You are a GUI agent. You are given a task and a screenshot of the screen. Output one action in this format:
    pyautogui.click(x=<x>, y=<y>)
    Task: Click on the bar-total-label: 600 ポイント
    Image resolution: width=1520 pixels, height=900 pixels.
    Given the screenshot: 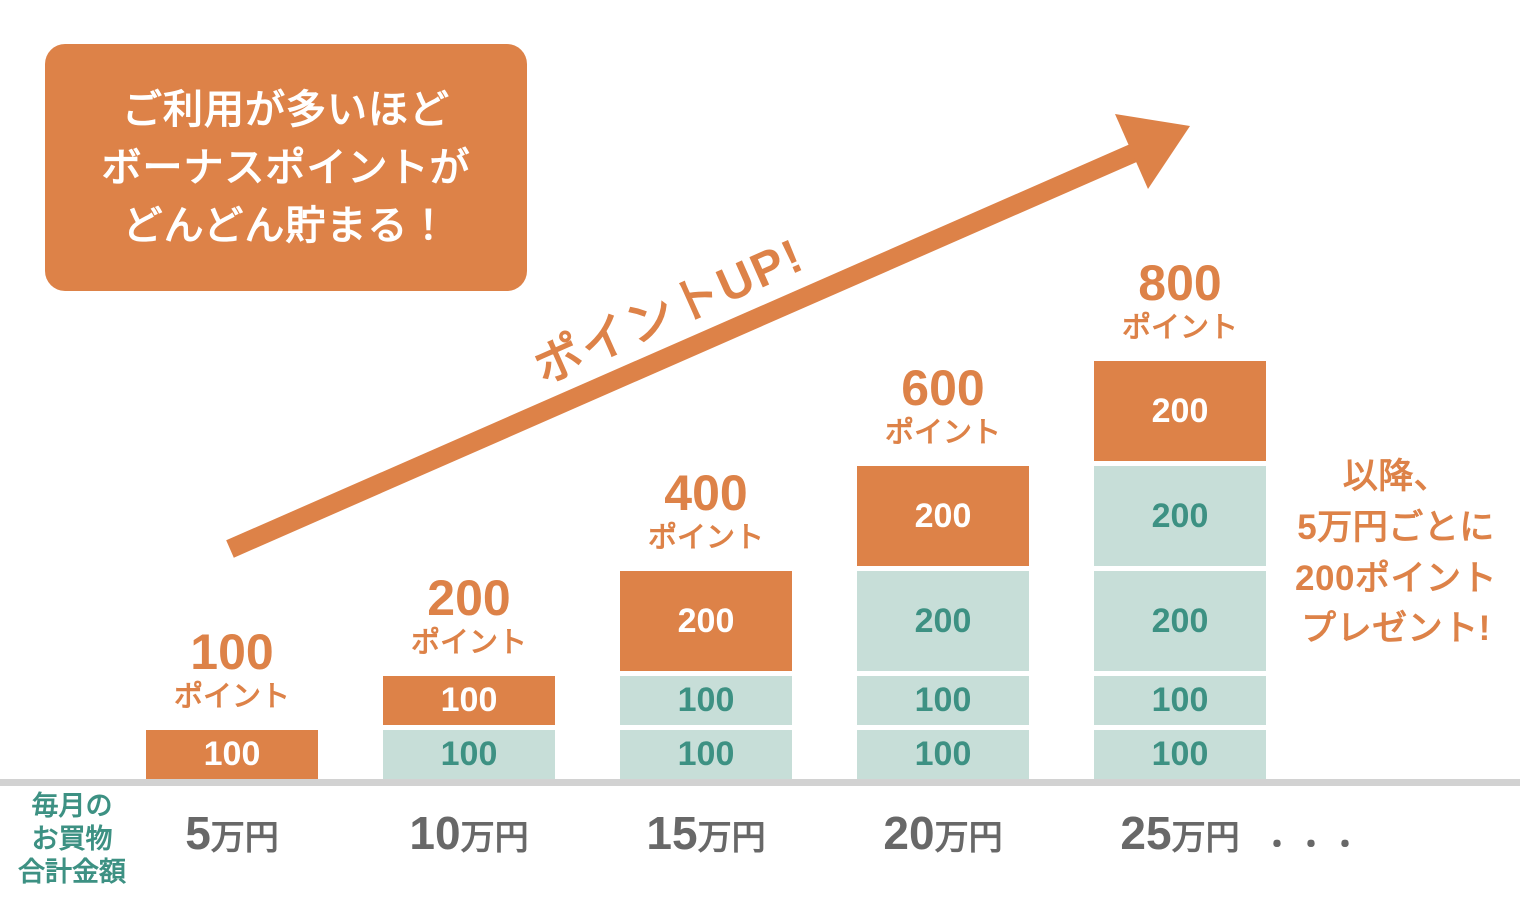 What is the action you would take?
    pyautogui.click(x=943, y=405)
    